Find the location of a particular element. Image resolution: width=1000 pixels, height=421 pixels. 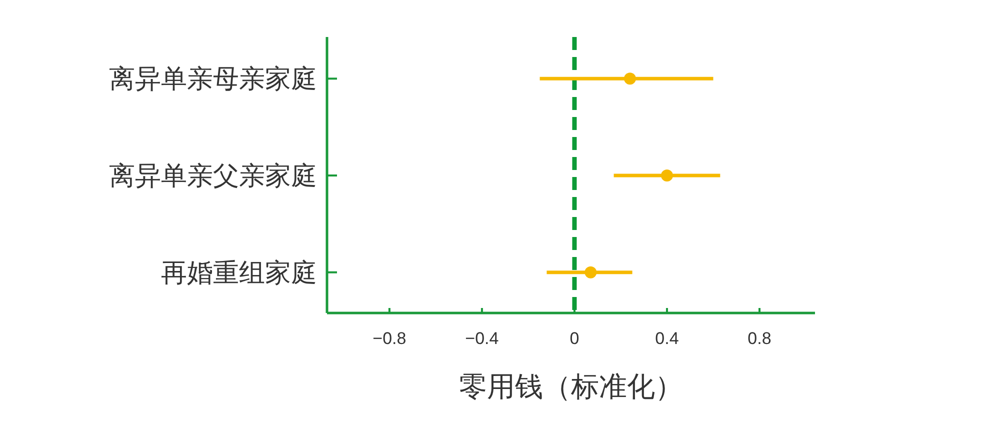

y-tick-label: 离异单亲父亲家庭 is located at coordinates (213, 175).